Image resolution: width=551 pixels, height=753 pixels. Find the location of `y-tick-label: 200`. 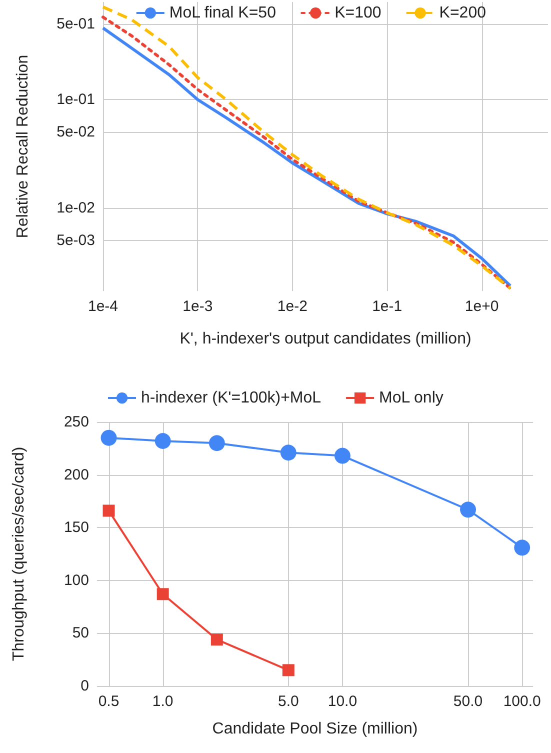

y-tick-label: 200 is located at coordinates (76, 475).